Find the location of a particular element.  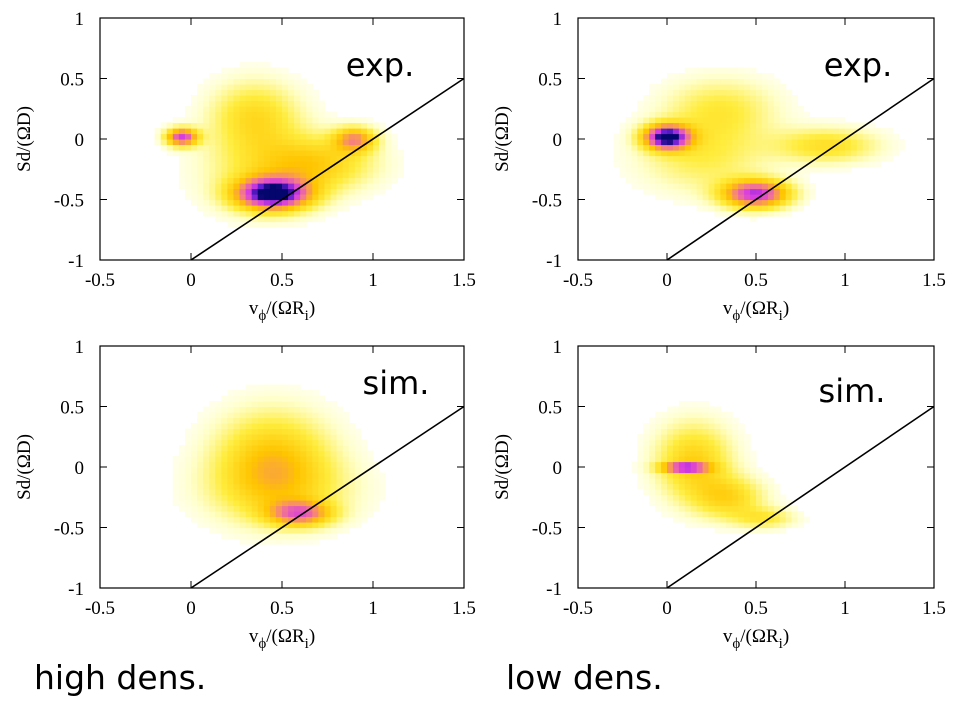

x-axis-title-part: /(ΩR is located at coordinates (285, 636).